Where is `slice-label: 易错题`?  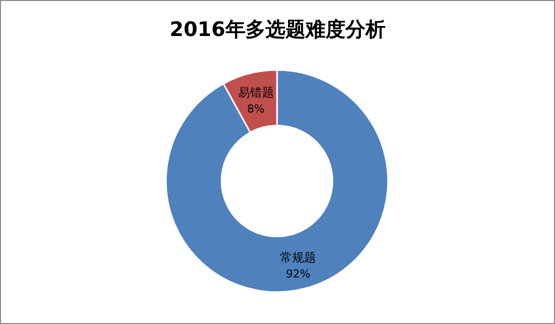
slice-label: 易错题 is located at coordinates (256, 93).